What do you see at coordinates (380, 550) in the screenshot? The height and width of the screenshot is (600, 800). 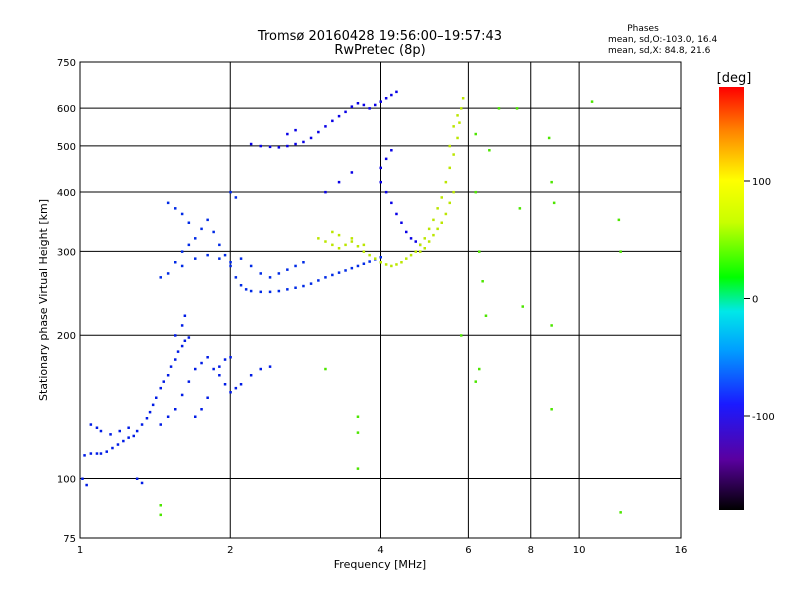 I see `x-tick-label: 4` at bounding box center [380, 550].